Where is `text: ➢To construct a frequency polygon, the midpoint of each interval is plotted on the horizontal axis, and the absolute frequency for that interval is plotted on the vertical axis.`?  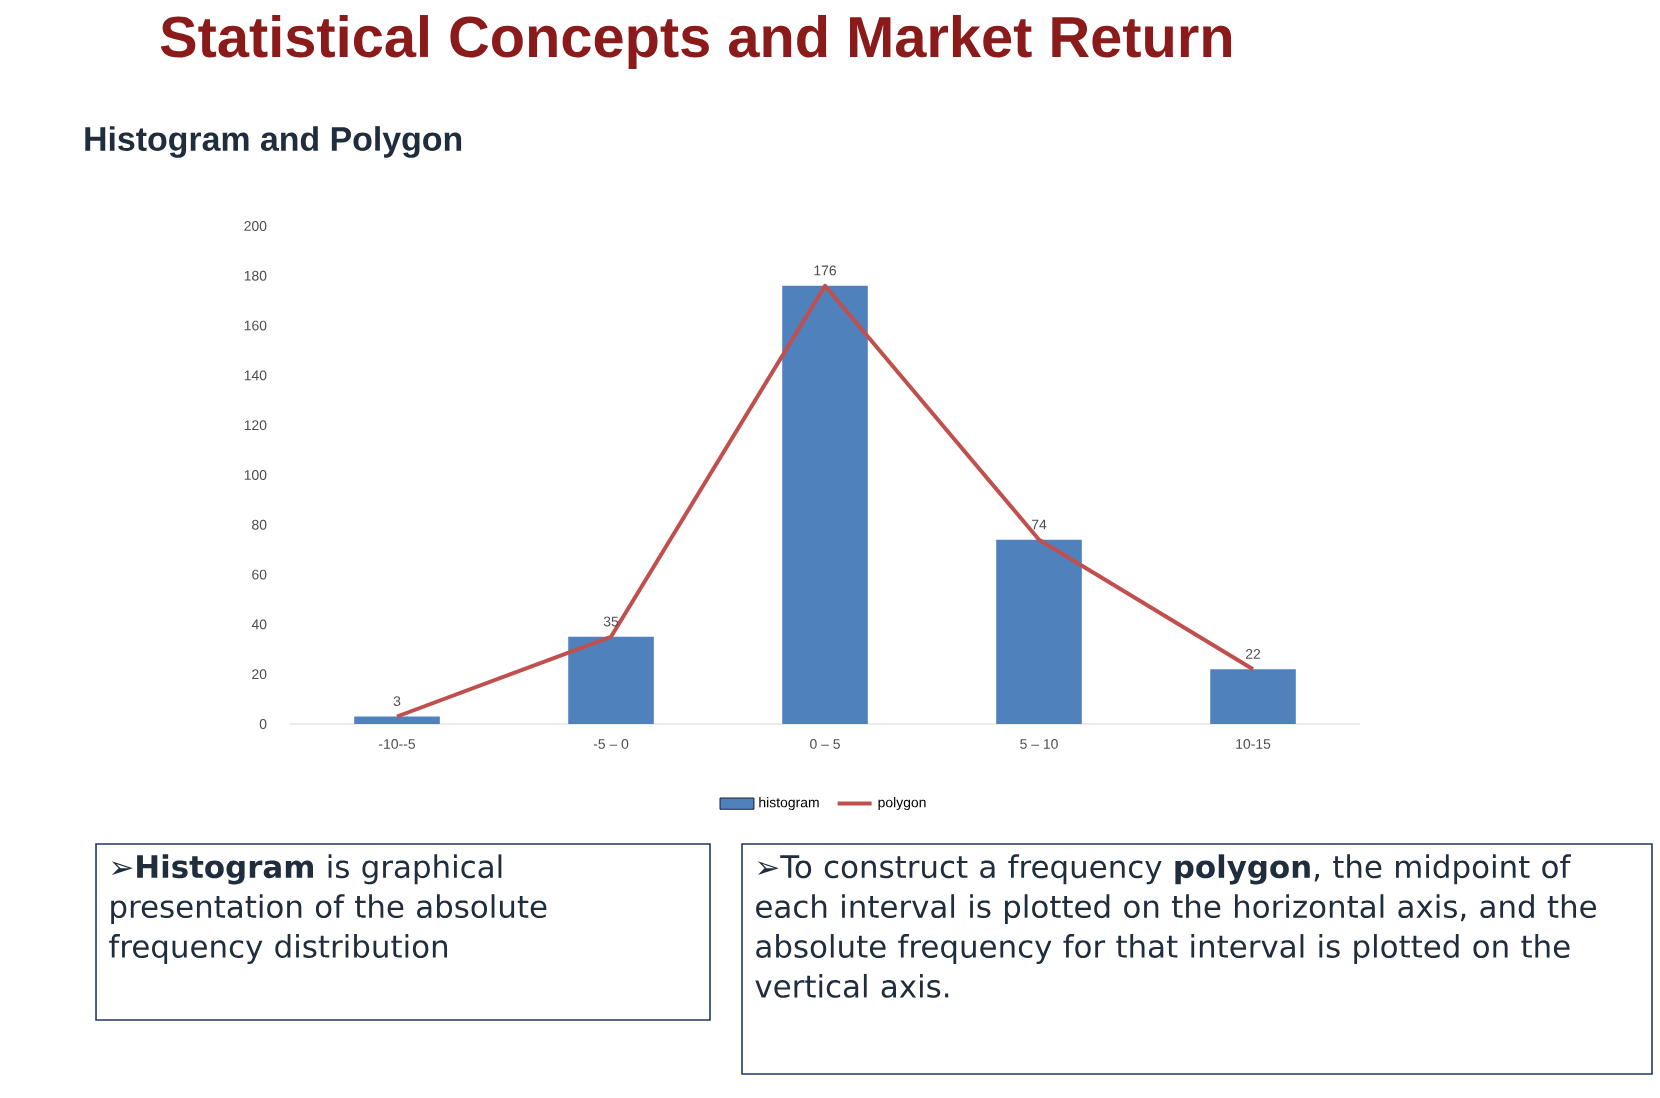 text: ➢To construct a frequency polygon, the midpoint of each interval is plotted on the horizontal axis, and the absolute frequency for that interval is plotted on the vertical axis. is located at coordinates (1175, 926).